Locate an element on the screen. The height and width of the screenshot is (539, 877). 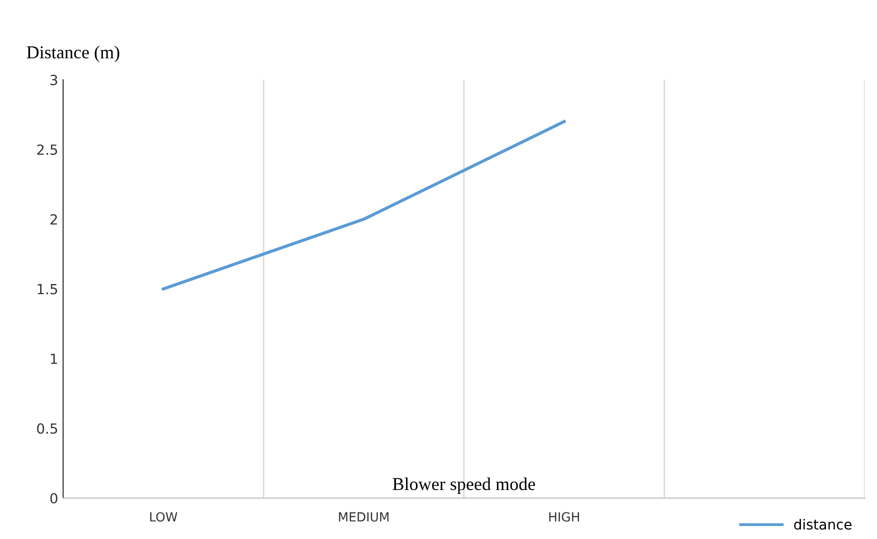
y-tick-label: 0.5 is located at coordinates (47, 428).